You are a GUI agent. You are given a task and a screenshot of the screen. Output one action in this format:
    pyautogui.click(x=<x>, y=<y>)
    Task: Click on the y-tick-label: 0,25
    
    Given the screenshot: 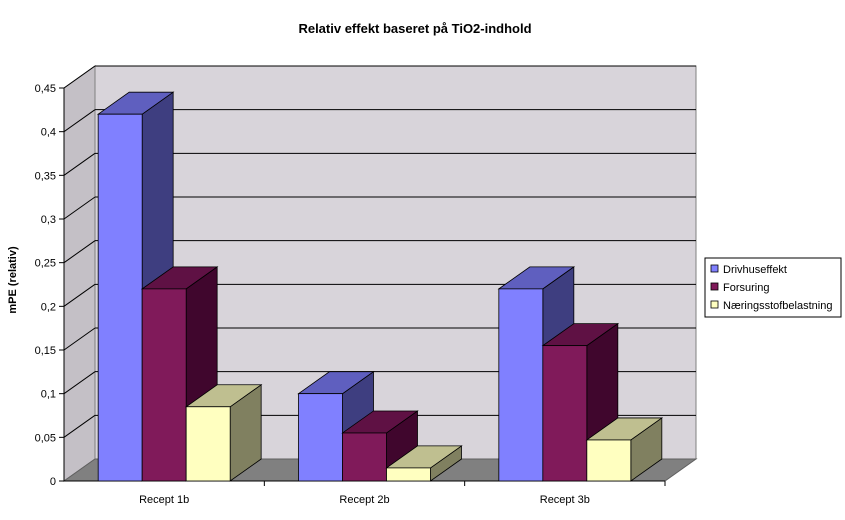 What is the action you would take?
    pyautogui.click(x=45, y=264)
    